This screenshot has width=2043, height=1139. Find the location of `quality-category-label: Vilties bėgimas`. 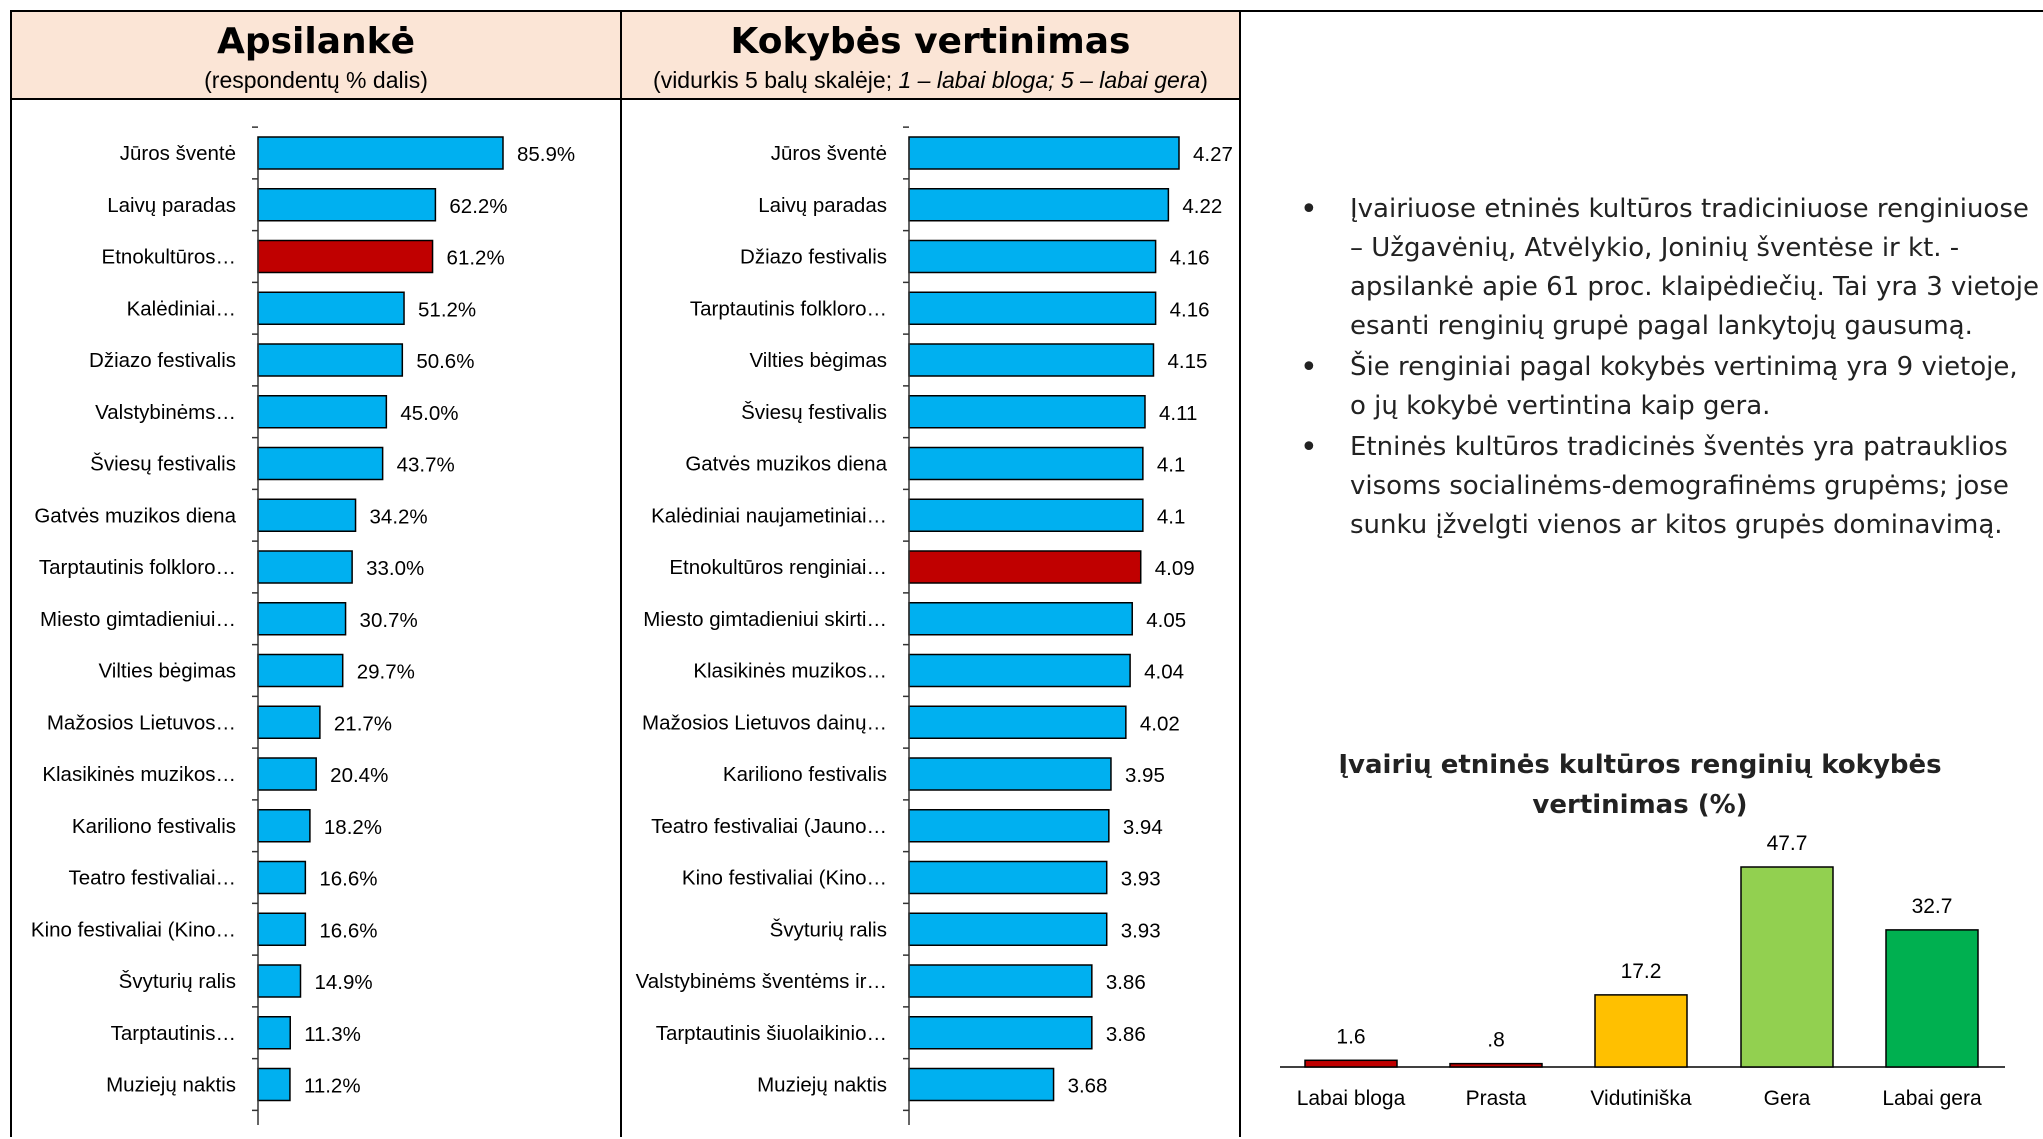

quality-category-label: Vilties bėgimas is located at coordinates (819, 360).